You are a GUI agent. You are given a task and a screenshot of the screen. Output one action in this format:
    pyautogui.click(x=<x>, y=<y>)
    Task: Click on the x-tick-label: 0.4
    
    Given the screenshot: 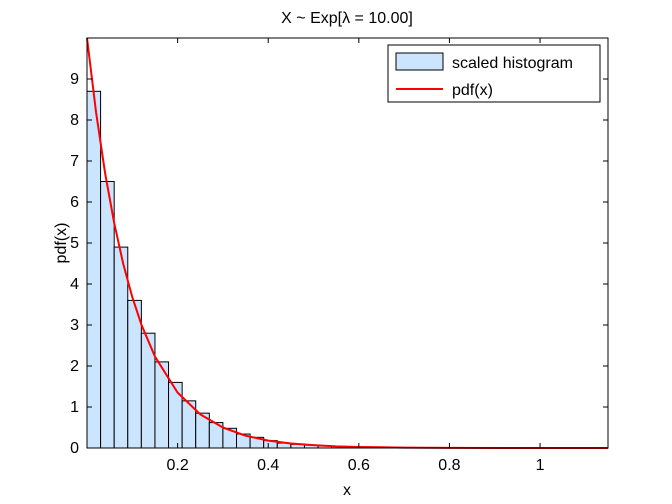 What is the action you would take?
    pyautogui.click(x=268, y=465)
    